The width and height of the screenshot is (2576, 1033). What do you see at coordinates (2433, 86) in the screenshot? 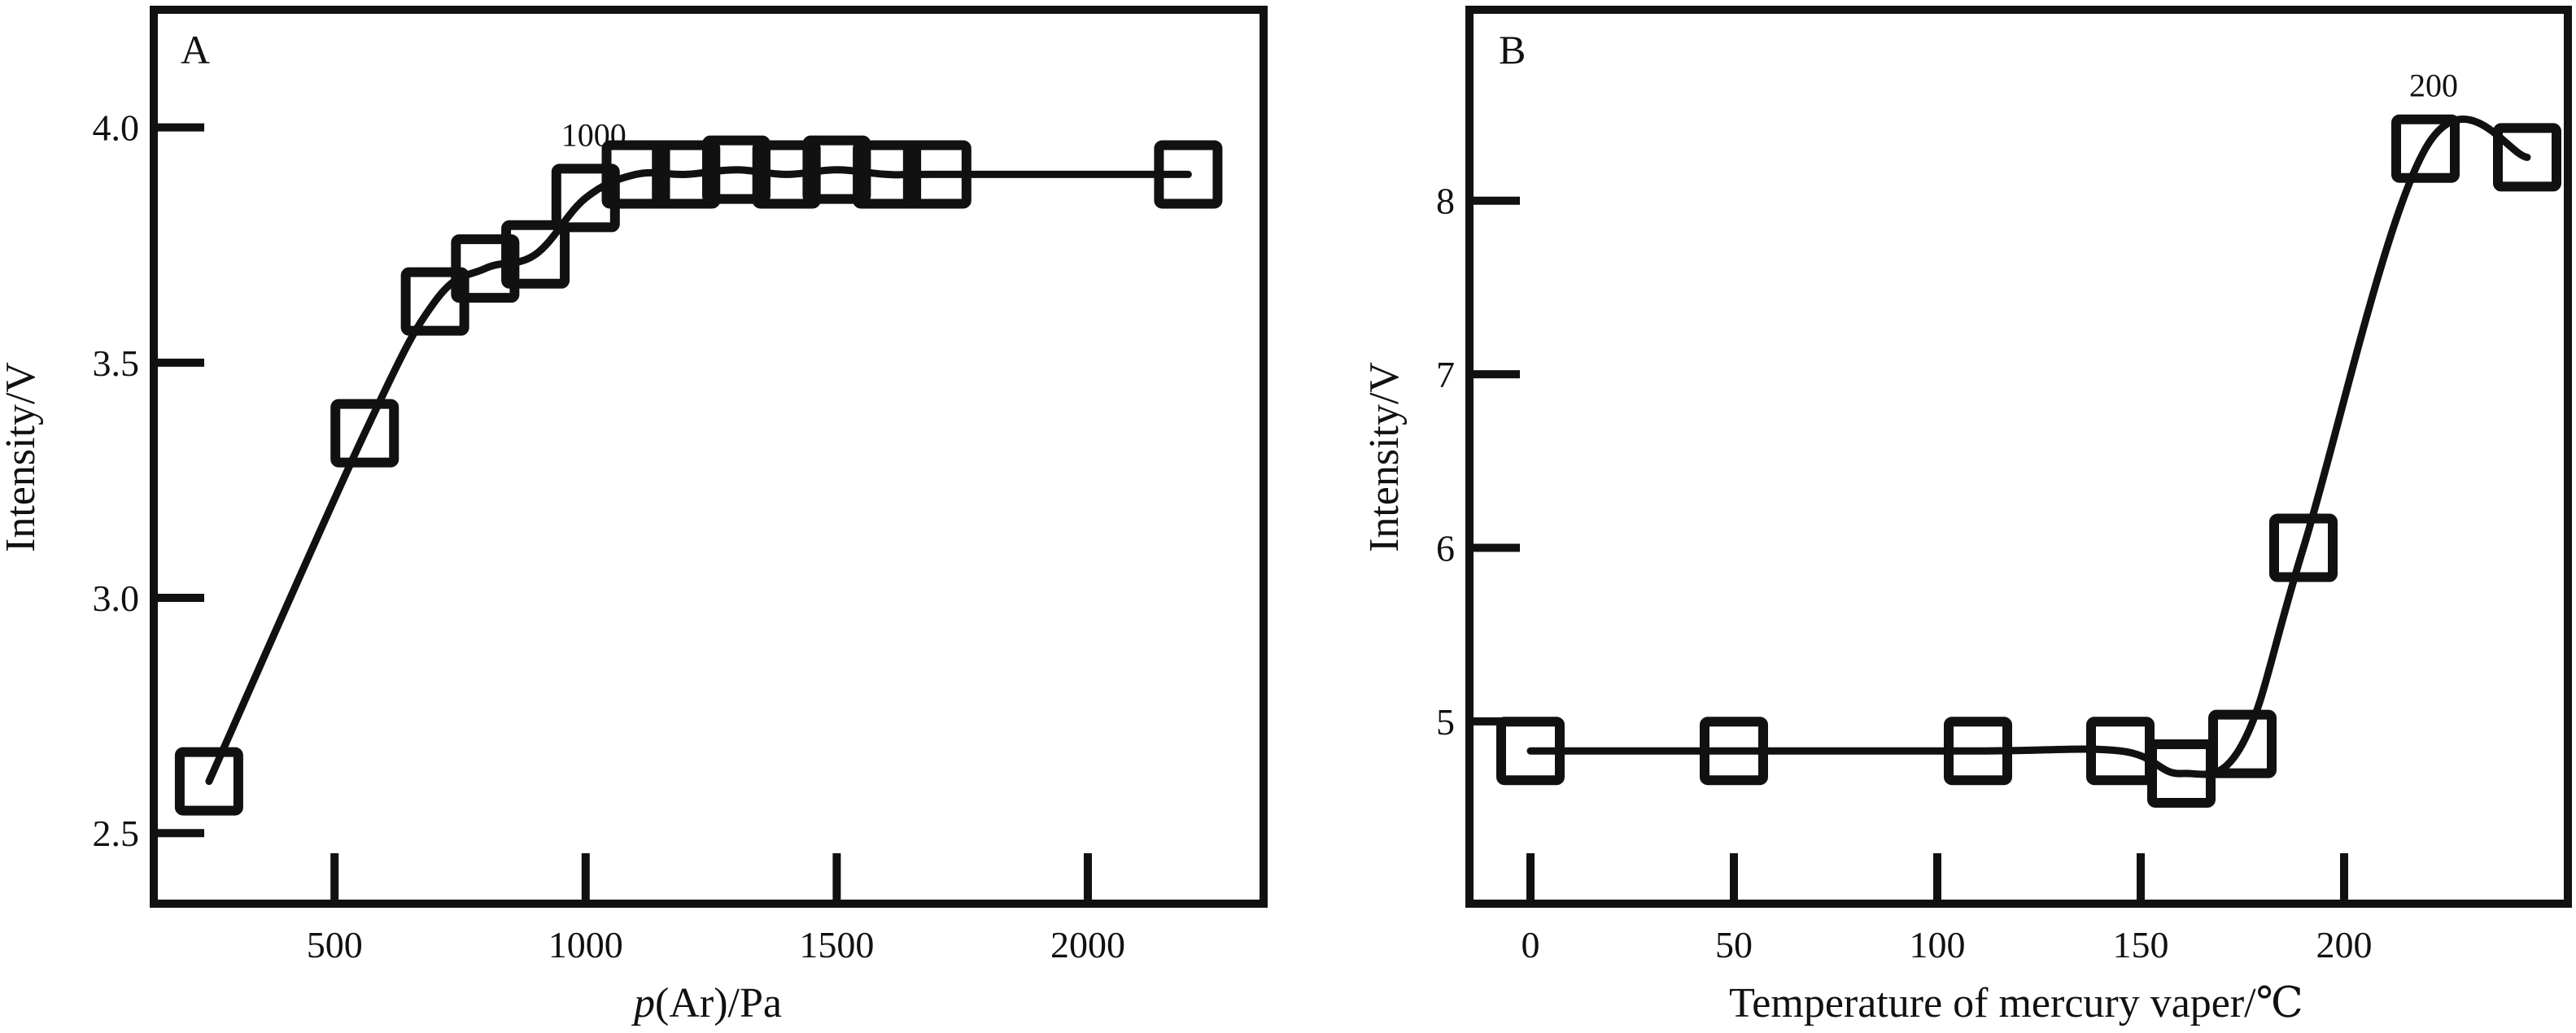
I see `panel-b-annotation-200: 200` at bounding box center [2433, 86].